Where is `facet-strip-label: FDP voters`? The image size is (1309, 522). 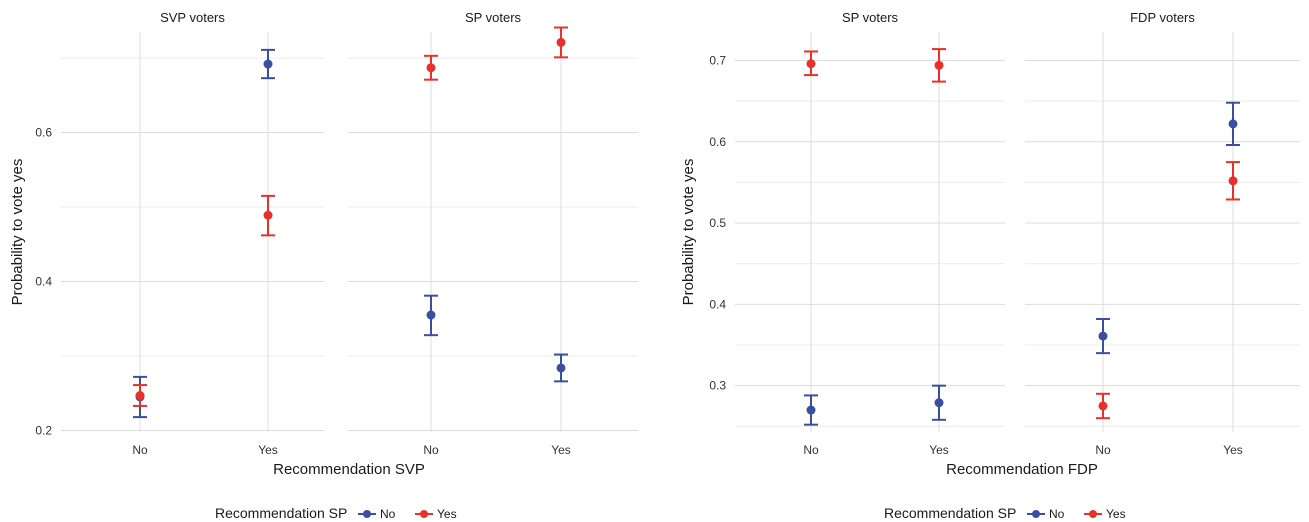 facet-strip-label: FDP voters is located at coordinates (1162, 17).